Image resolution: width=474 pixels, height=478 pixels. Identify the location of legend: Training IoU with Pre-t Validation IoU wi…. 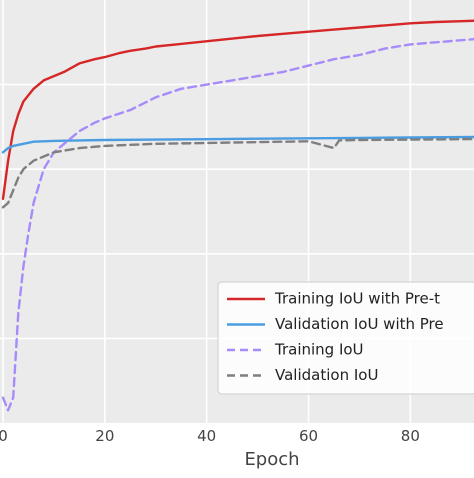
(345, 338).